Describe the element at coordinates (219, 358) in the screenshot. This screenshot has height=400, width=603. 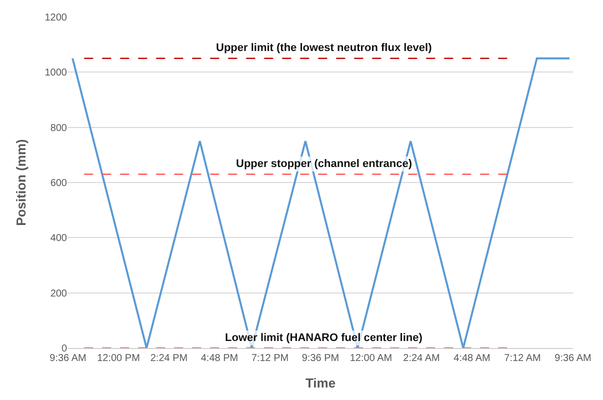
I see `x-tick-label: 4:48 PM` at that location.